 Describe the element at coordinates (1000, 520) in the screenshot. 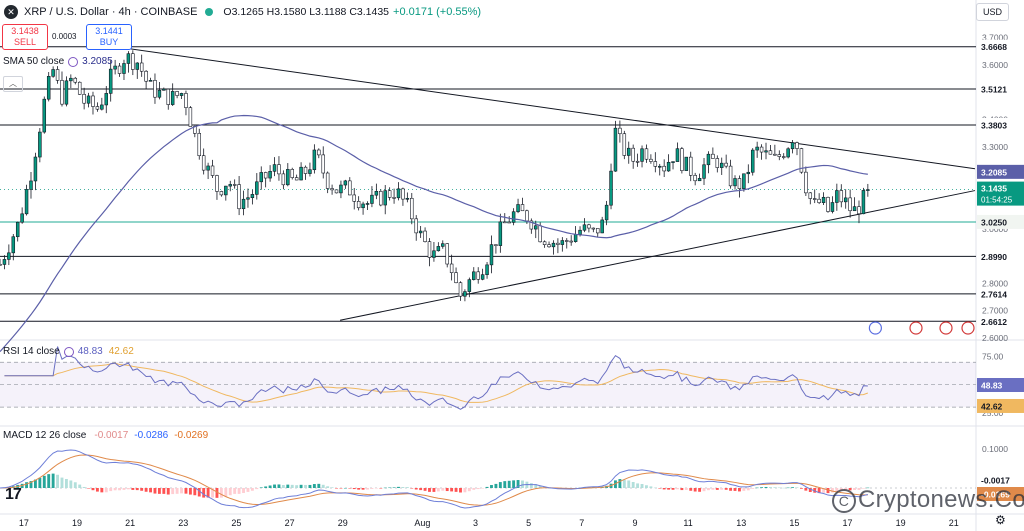

I see `gear-icon: ⚙` at that location.